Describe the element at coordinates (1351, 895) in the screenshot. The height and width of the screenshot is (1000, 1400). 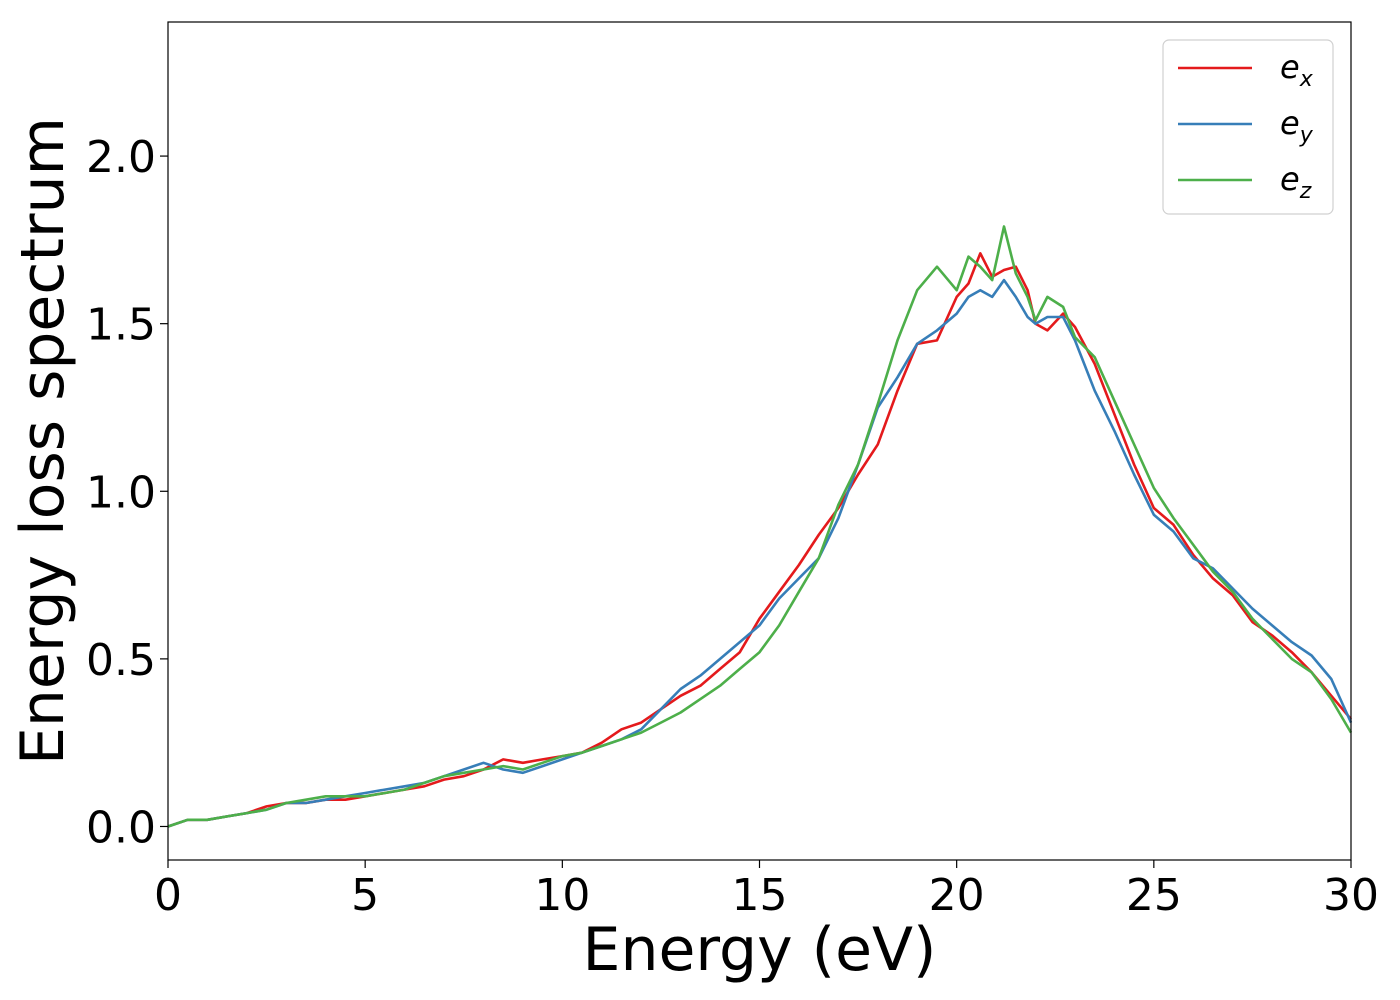
I see `x-tick-label: 30` at that location.